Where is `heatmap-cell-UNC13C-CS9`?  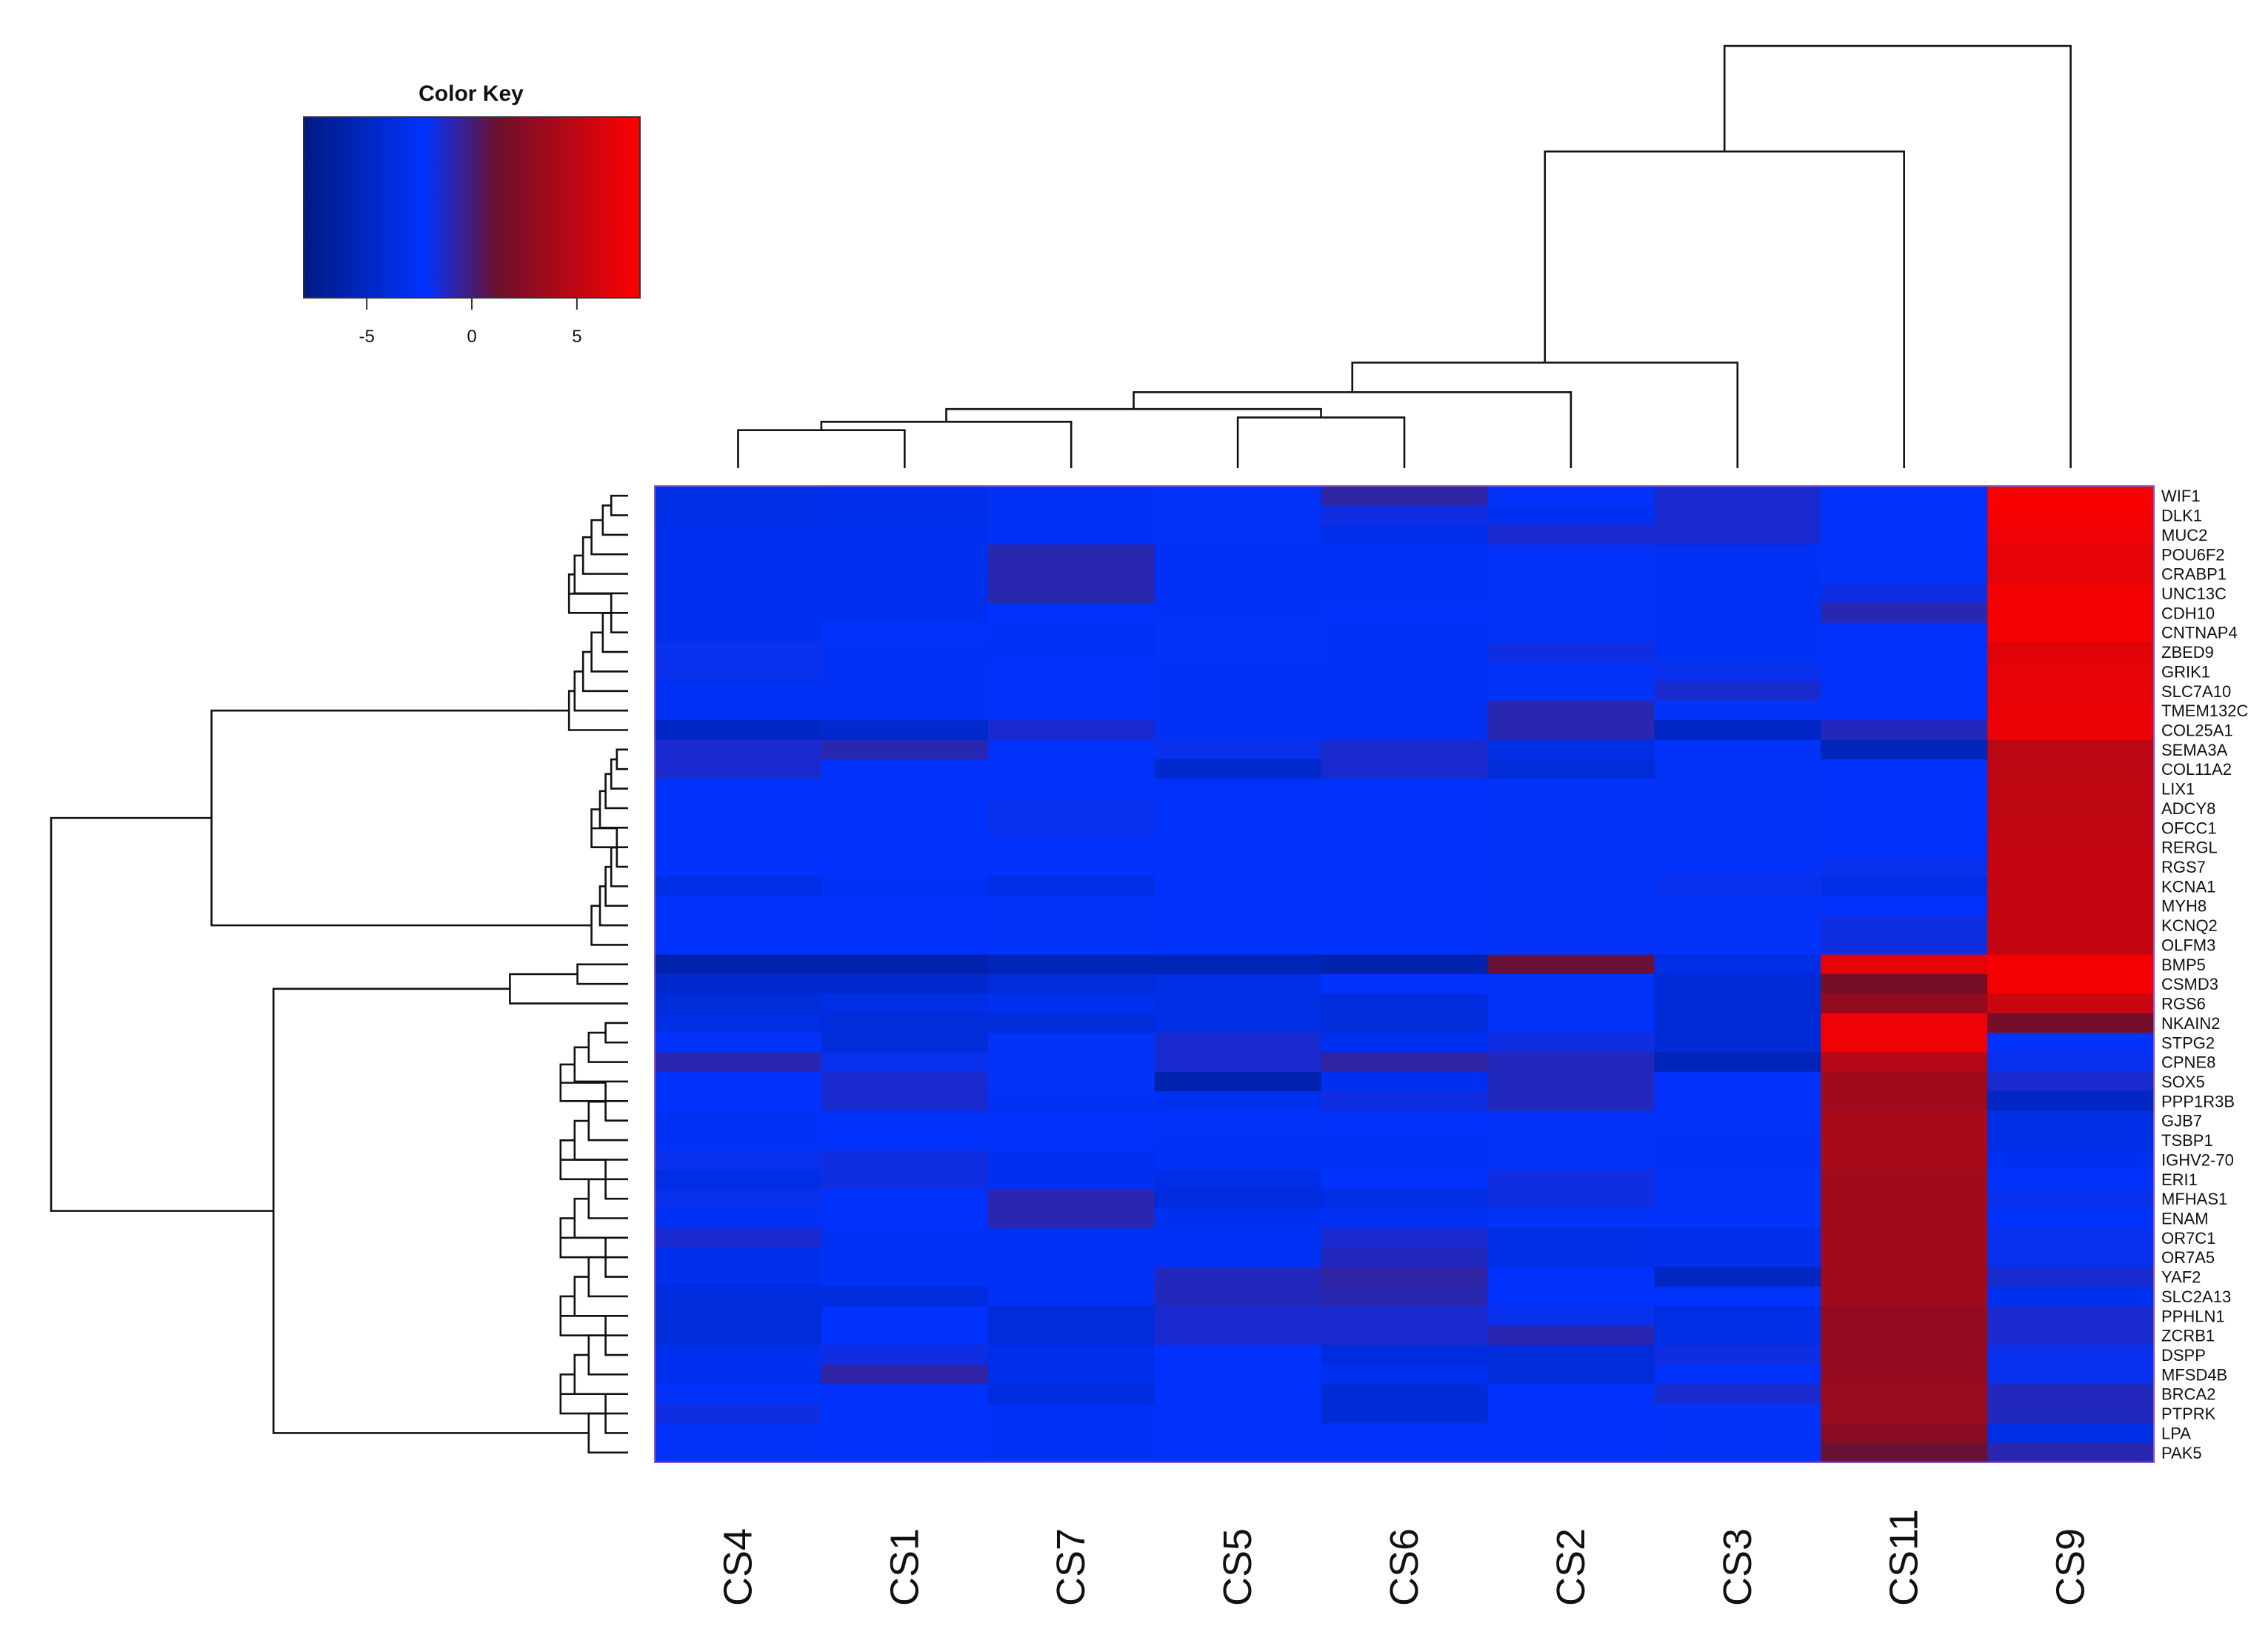
heatmap-cell-UNC13C-CS9 is located at coordinates (2071, 593).